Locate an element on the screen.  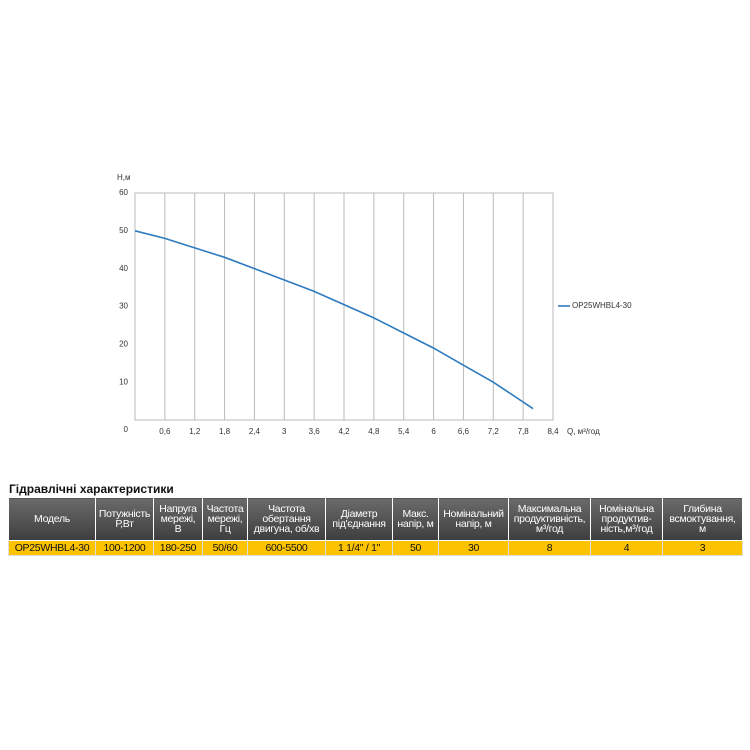
y-tick-label: 30 is located at coordinates (123, 306).